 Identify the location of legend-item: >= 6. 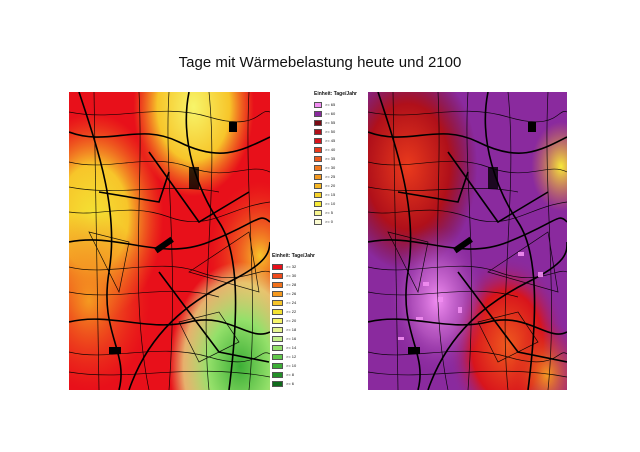
(293, 383).